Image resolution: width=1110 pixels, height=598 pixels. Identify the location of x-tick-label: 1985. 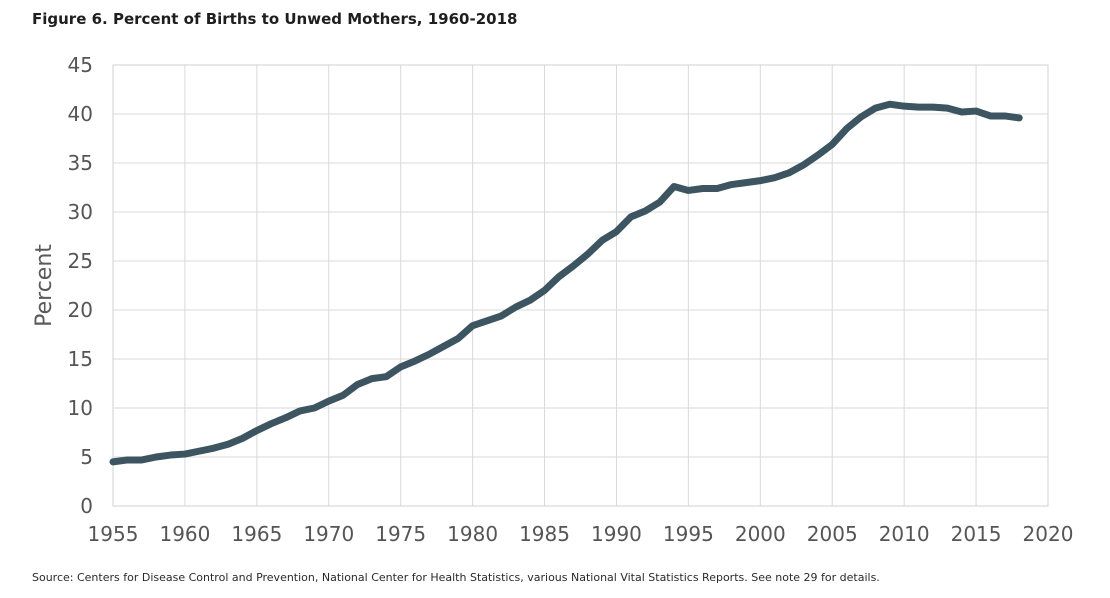
(544, 534).